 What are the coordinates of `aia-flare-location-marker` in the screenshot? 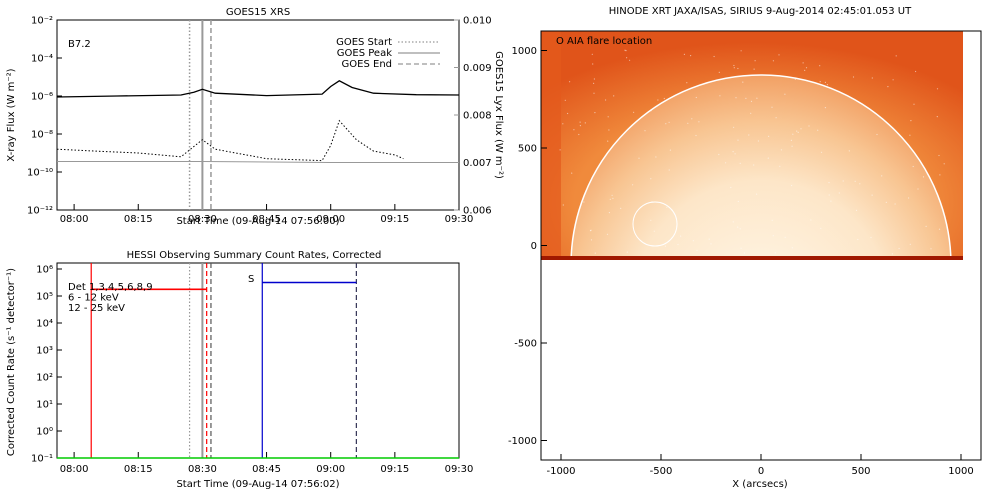 It's located at (655, 224).